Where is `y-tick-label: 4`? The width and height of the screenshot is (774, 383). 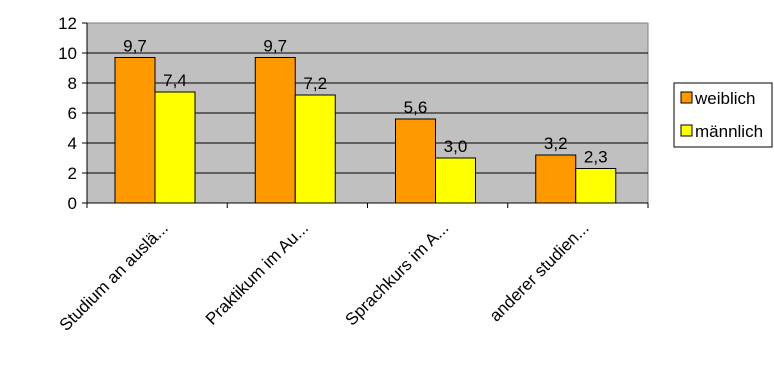
y-tick-label: 4 is located at coordinates (72, 143).